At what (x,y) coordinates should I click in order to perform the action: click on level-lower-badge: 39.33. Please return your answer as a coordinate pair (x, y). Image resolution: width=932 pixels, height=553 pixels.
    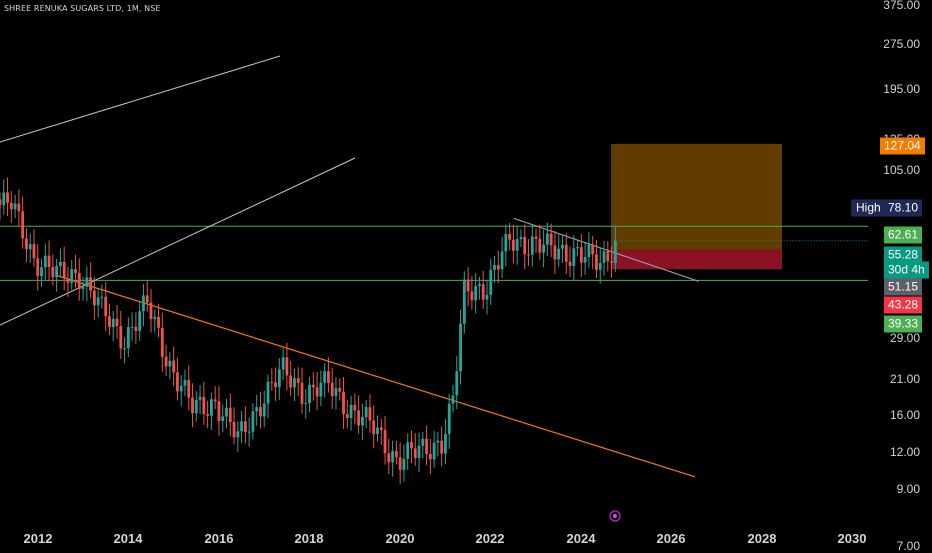
    Looking at the image, I should click on (903, 324).